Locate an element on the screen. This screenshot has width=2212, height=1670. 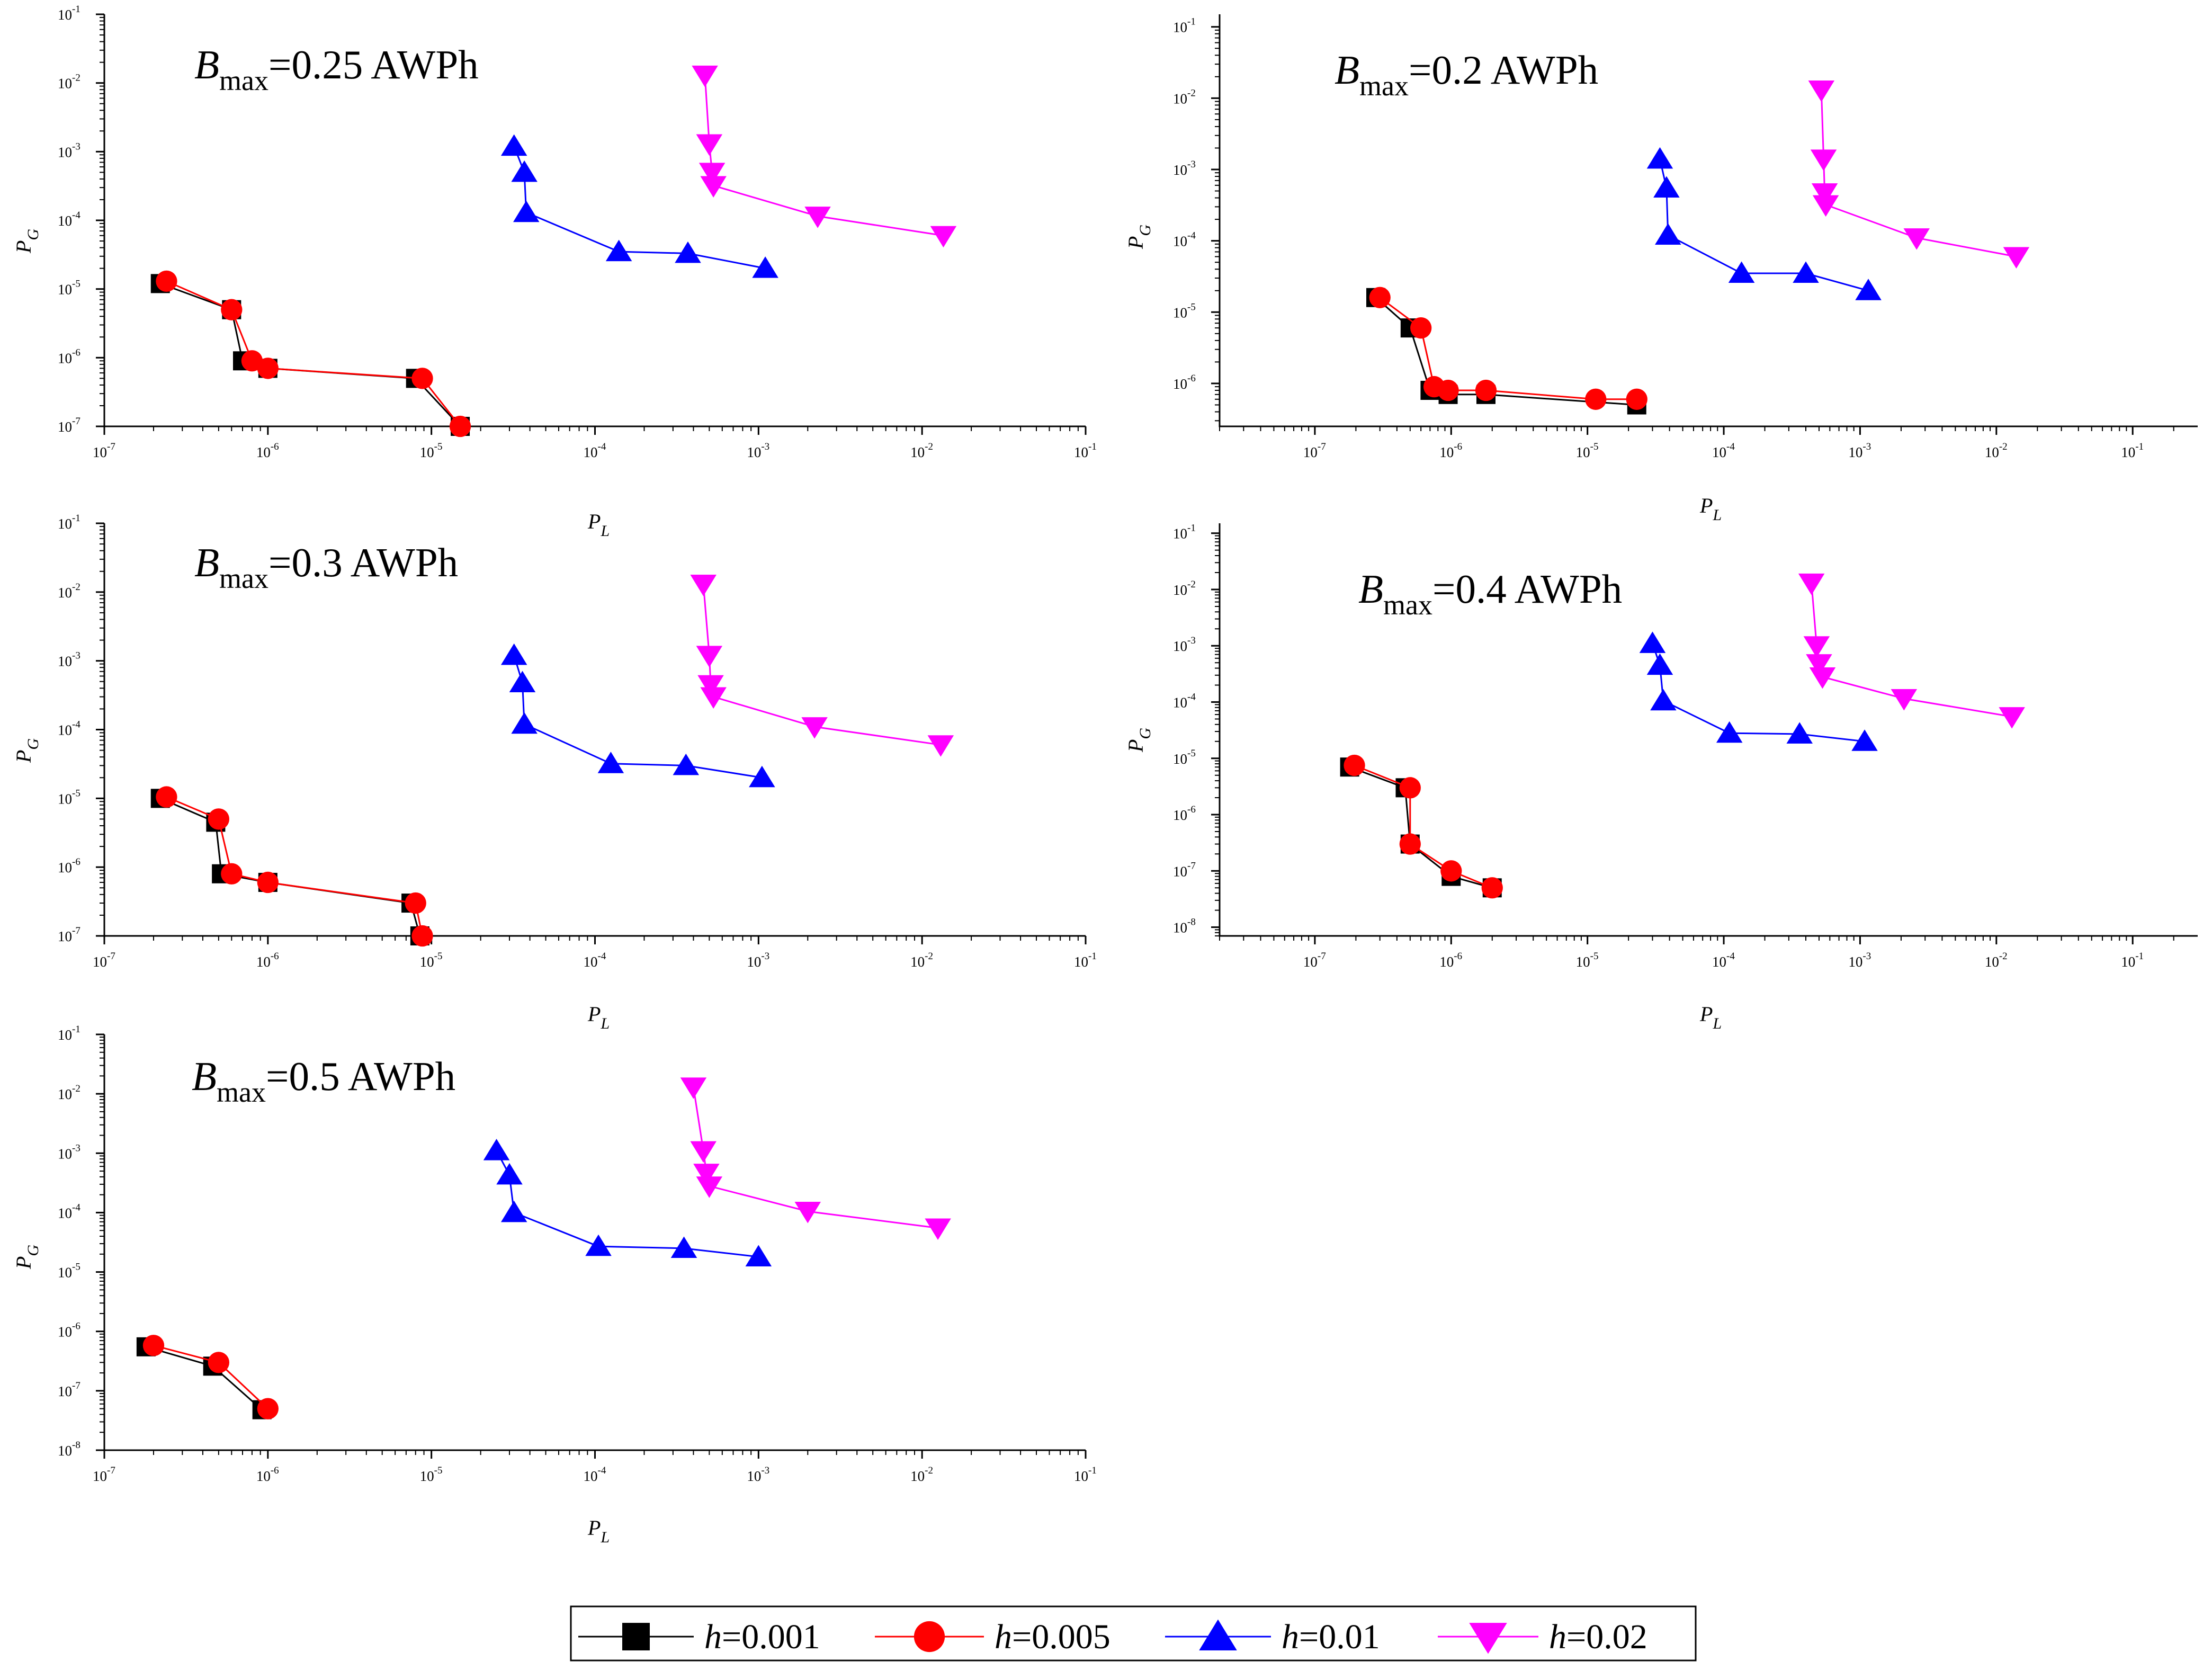
x-tick-label: 10⁻² is located at coordinates (922, 960).